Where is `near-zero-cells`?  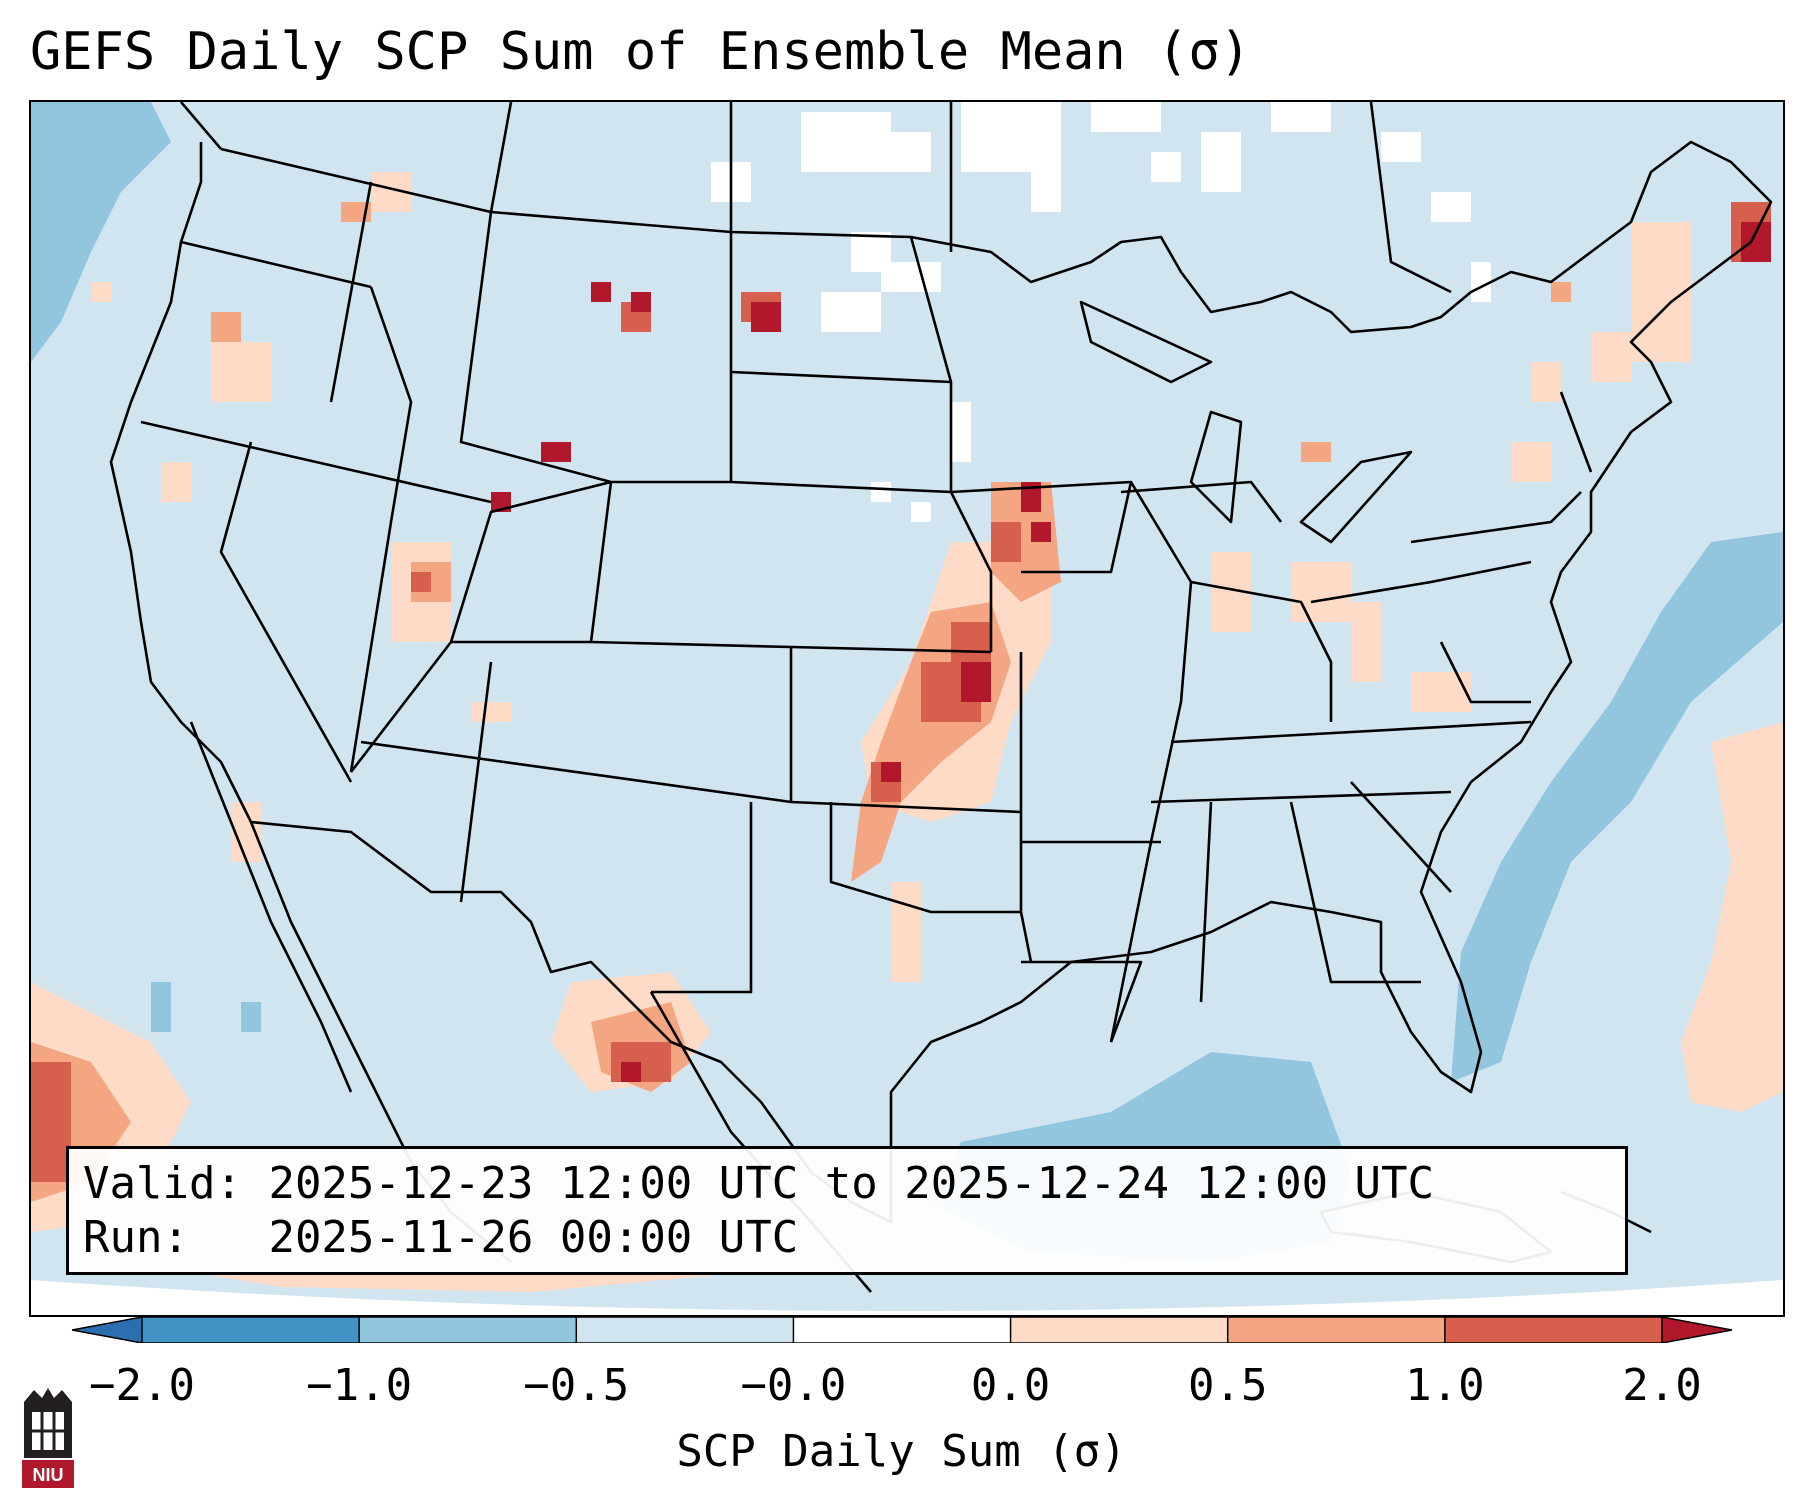
near-zero-cells is located at coordinates (1101, 312).